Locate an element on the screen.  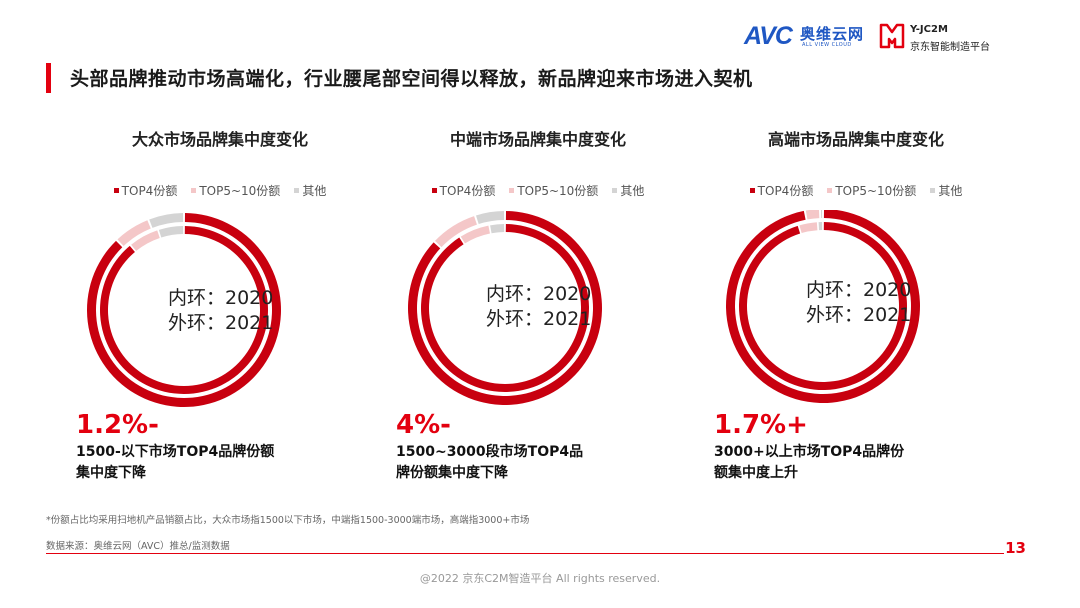
chart-title: 大众市场品牌集中度变化 is located at coordinates (219, 139).